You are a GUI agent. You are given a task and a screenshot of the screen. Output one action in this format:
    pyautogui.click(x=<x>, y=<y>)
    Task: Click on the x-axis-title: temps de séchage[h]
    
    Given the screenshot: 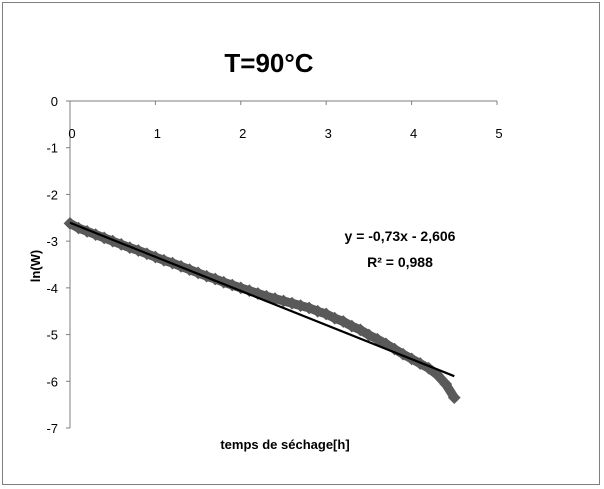 What is the action you would take?
    pyautogui.click(x=284, y=444)
    